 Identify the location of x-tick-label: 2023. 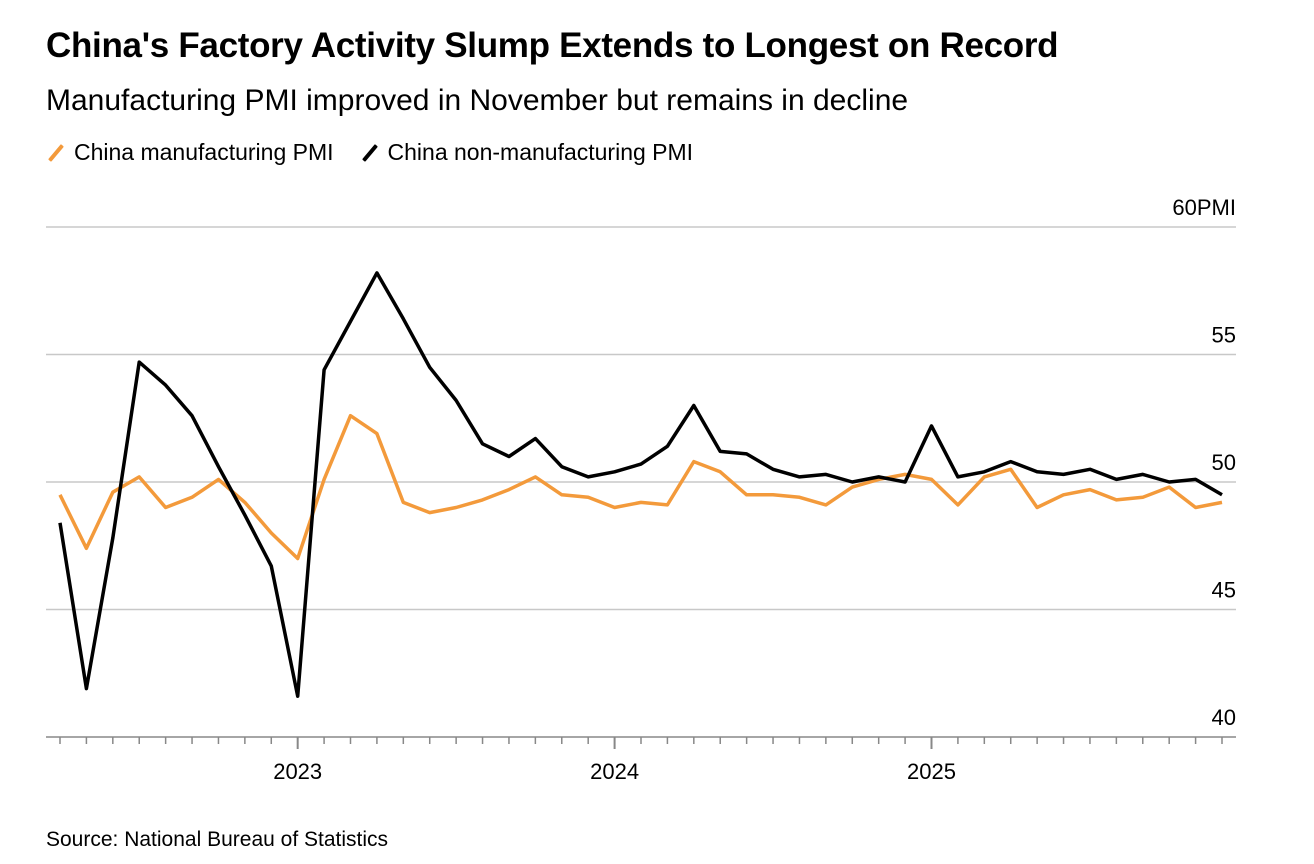
(297, 771).